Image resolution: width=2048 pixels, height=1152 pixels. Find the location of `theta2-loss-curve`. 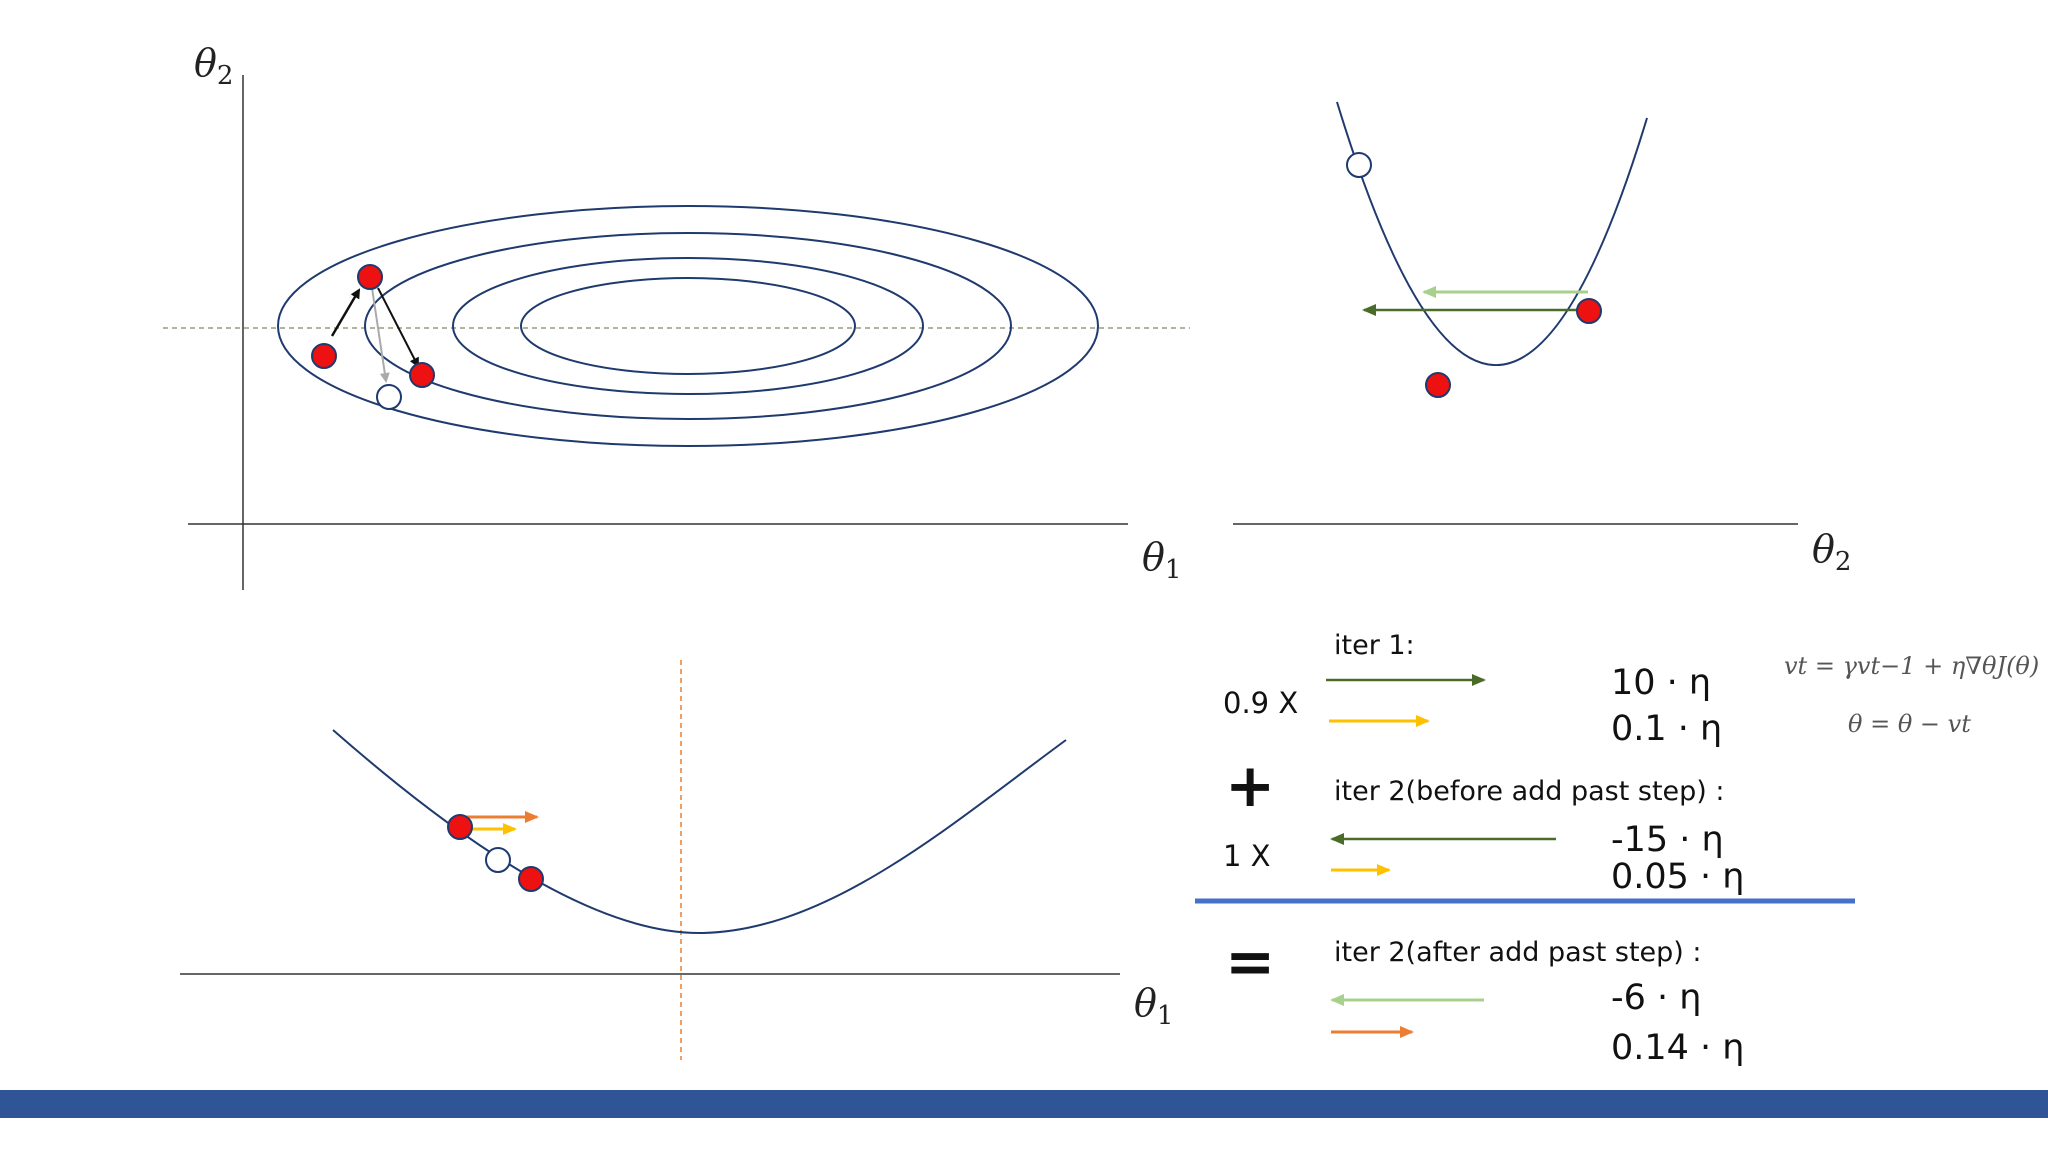

theta2-loss-curve is located at coordinates (1492, 233).